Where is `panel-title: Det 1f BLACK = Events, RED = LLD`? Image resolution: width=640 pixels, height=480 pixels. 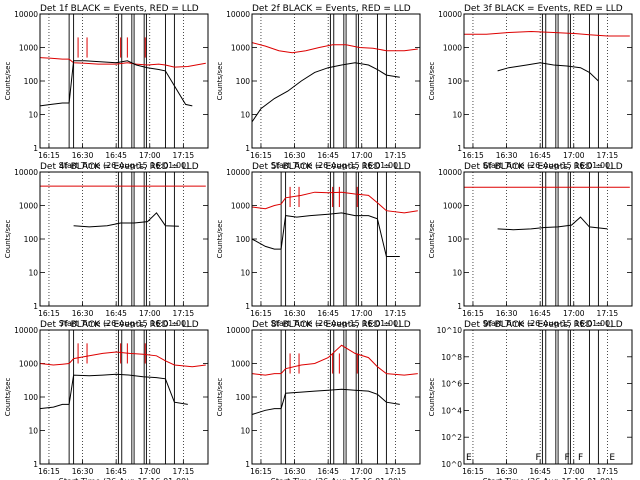 panel-title: Det 1f BLACK = Events, RED = LLD is located at coordinates (119, 9).